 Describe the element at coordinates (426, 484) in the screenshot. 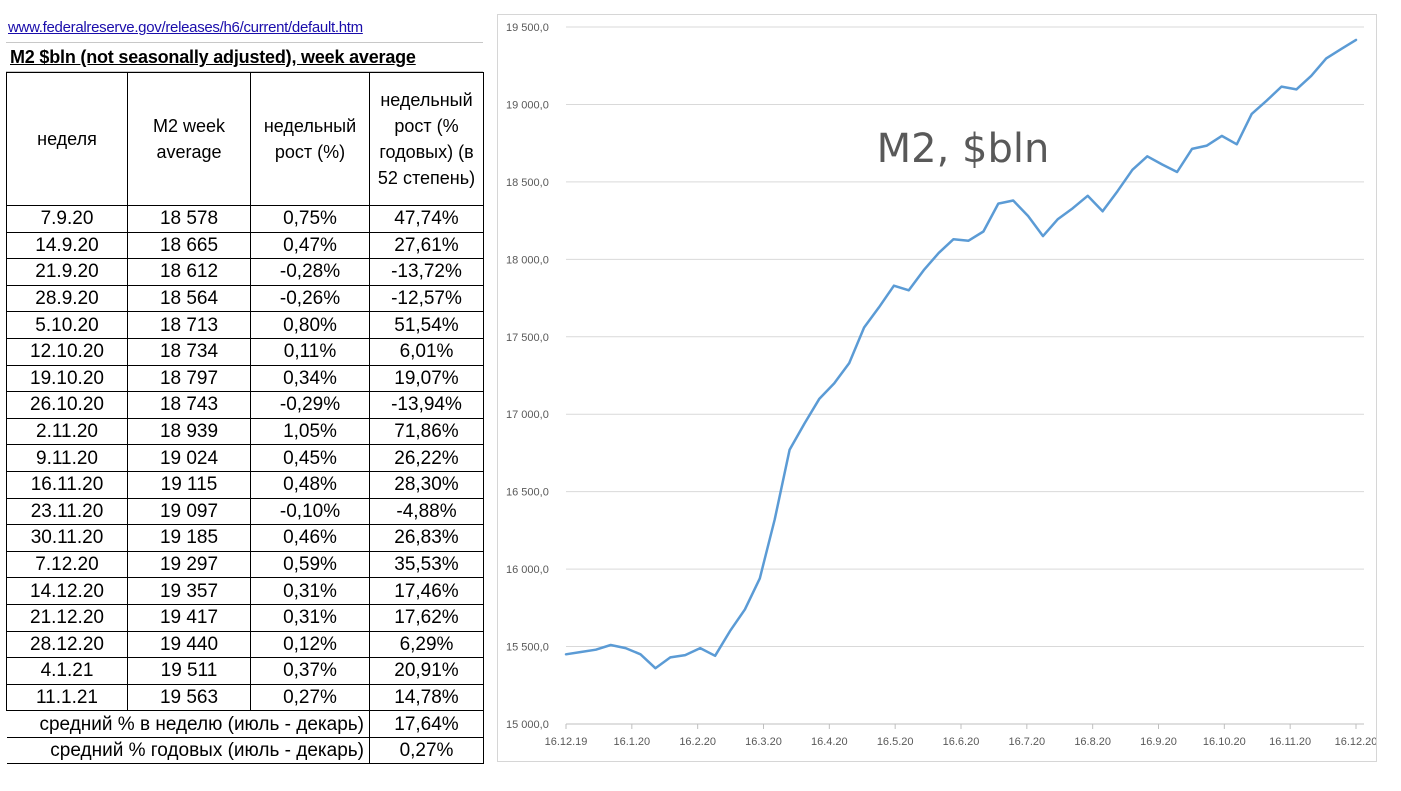

I see `annualized-growth-cell: 28,30%` at that location.